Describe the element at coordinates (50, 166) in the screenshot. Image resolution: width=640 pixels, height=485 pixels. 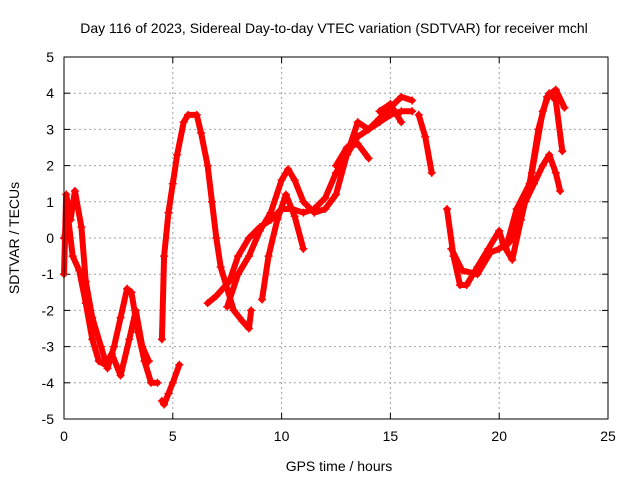
I see `y-tick-label: 2` at that location.